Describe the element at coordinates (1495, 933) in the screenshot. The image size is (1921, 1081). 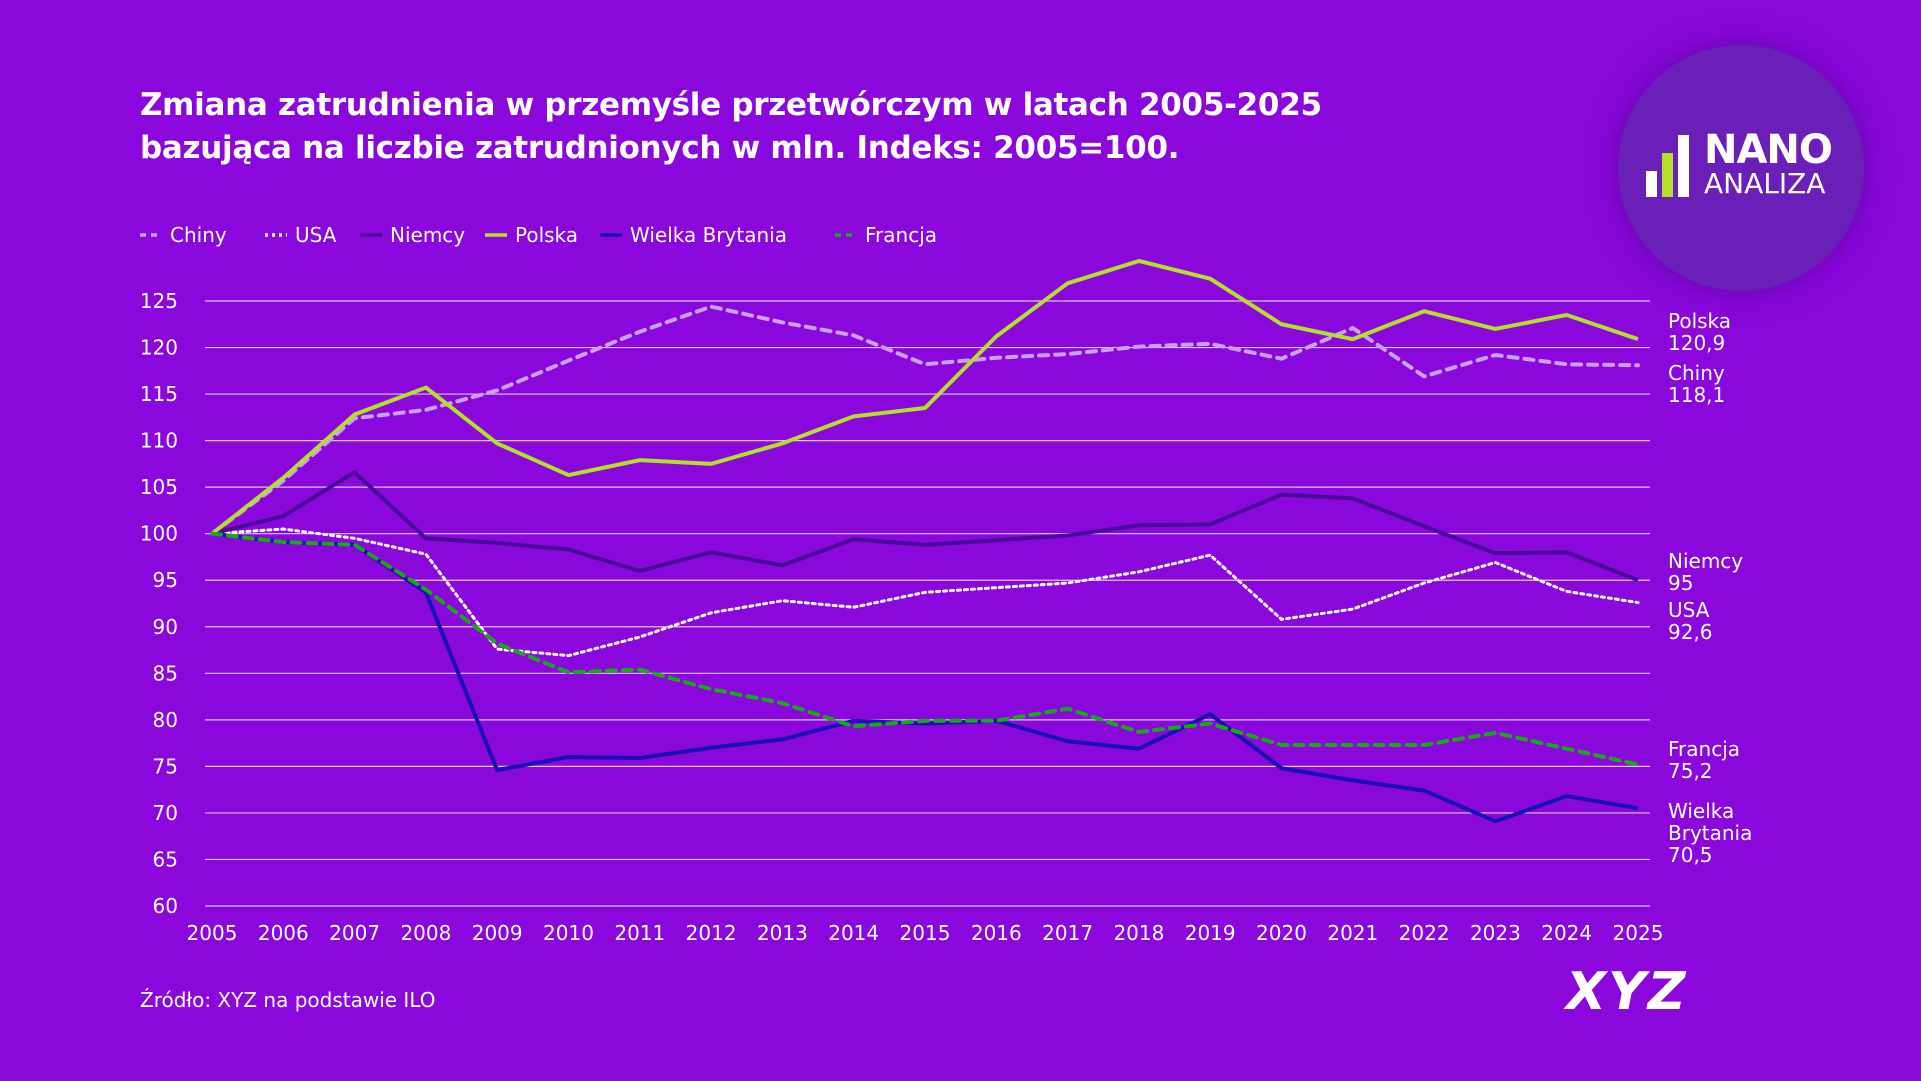
I see `x-tick-label: 2023` at that location.